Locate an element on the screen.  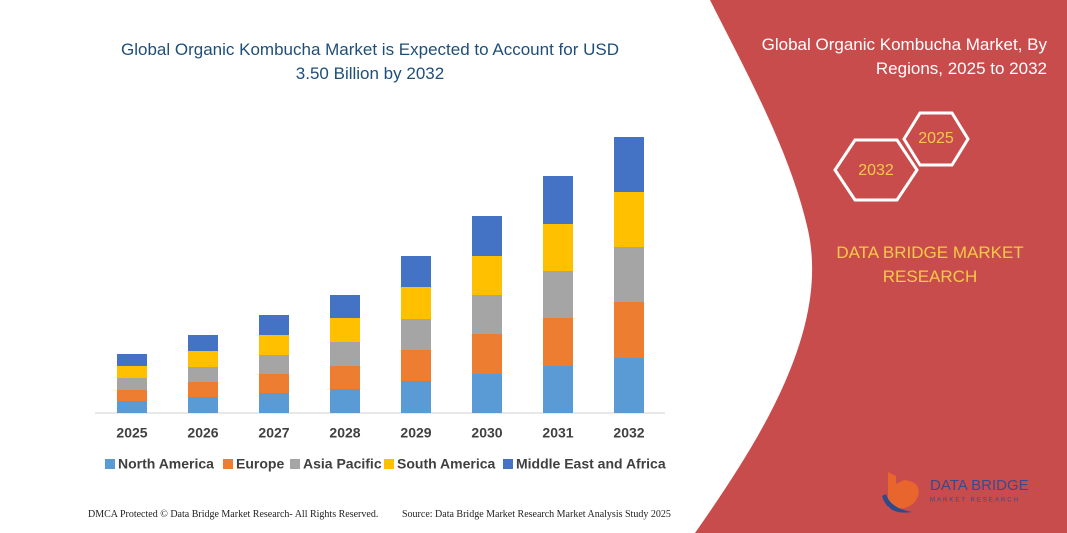
legend-label: Asia Pacific is located at coordinates (342, 464).